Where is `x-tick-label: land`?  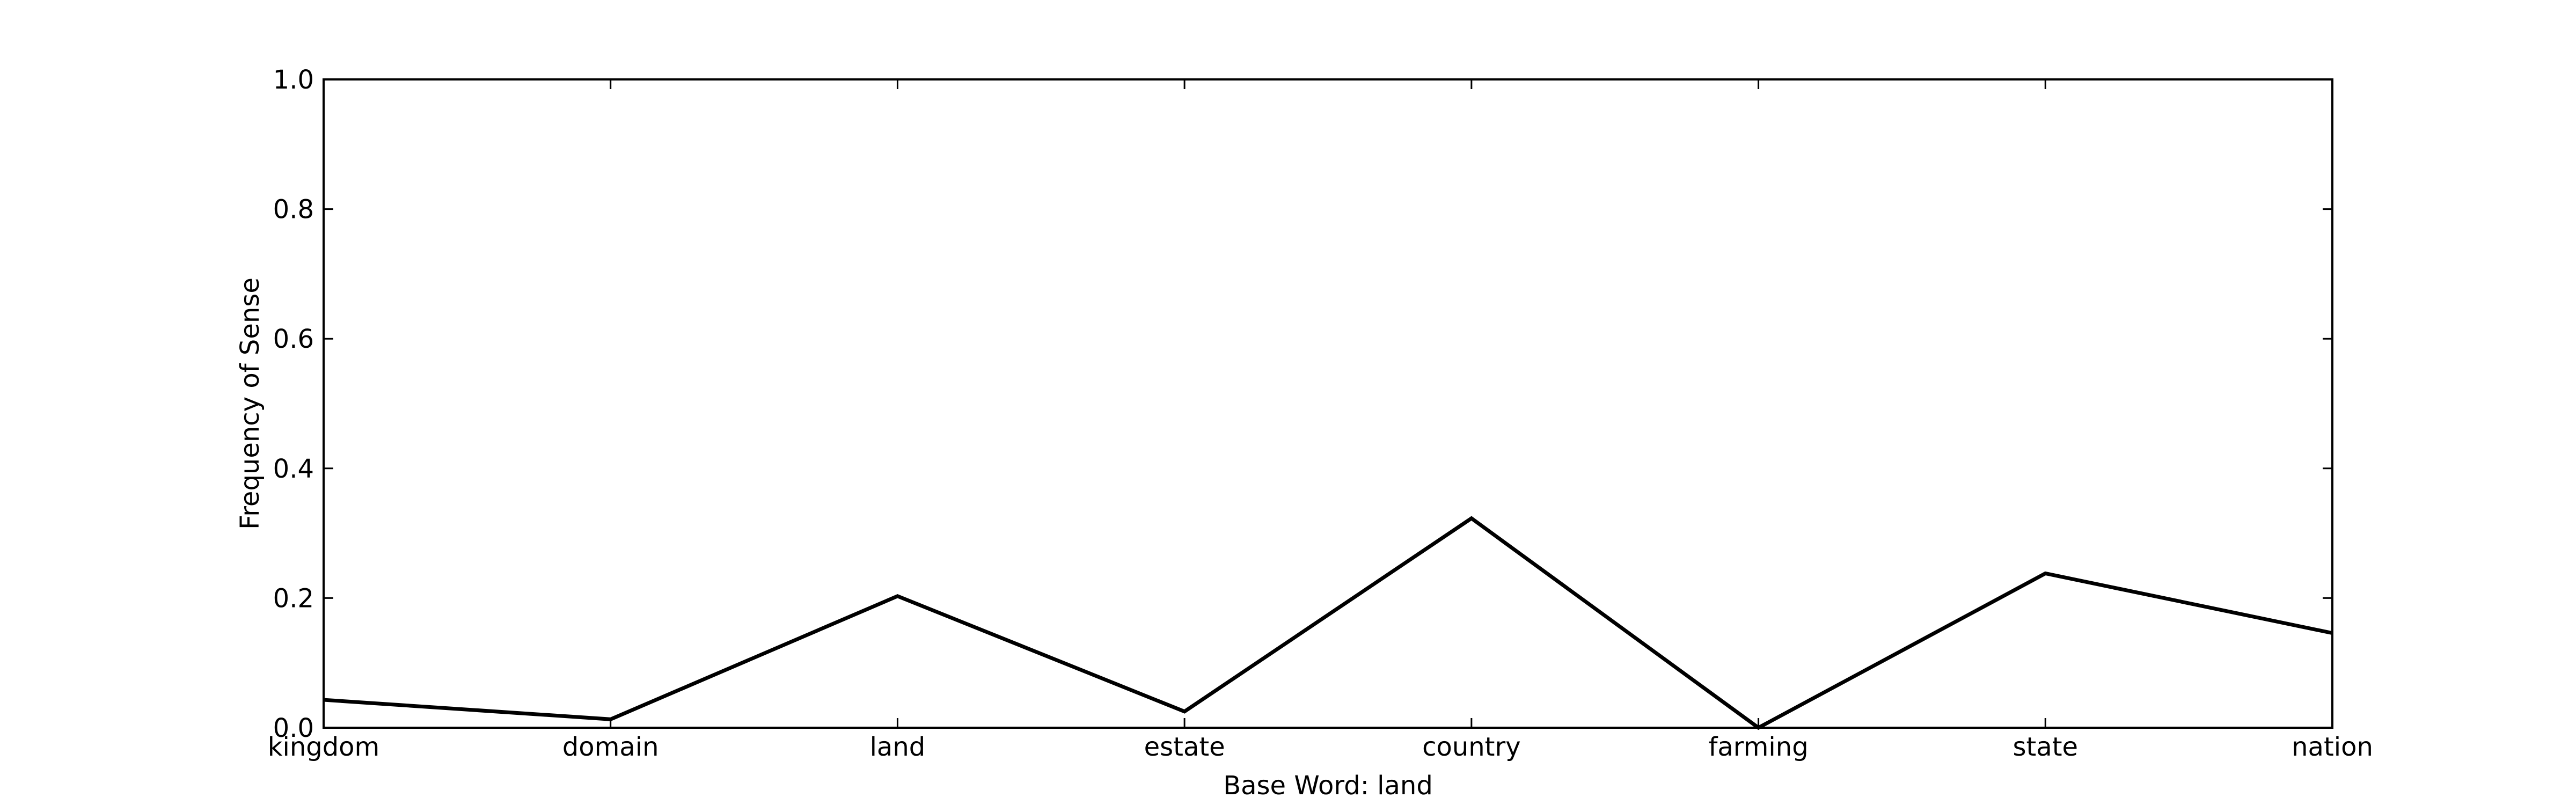 x-tick-label: land is located at coordinates (898, 747).